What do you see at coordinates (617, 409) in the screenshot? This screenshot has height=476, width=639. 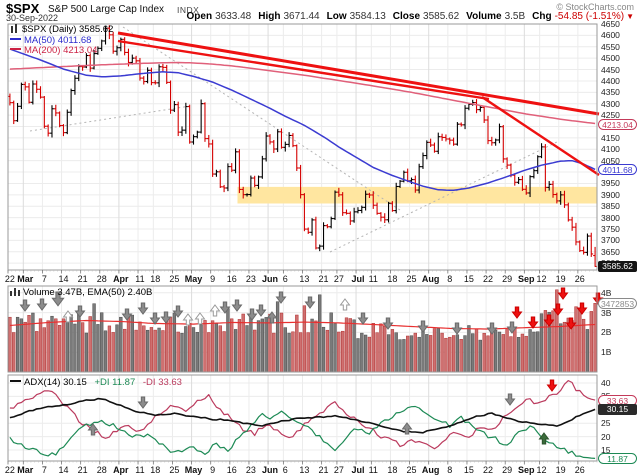 I see `adx-value-badge: 30.15` at bounding box center [617, 409].